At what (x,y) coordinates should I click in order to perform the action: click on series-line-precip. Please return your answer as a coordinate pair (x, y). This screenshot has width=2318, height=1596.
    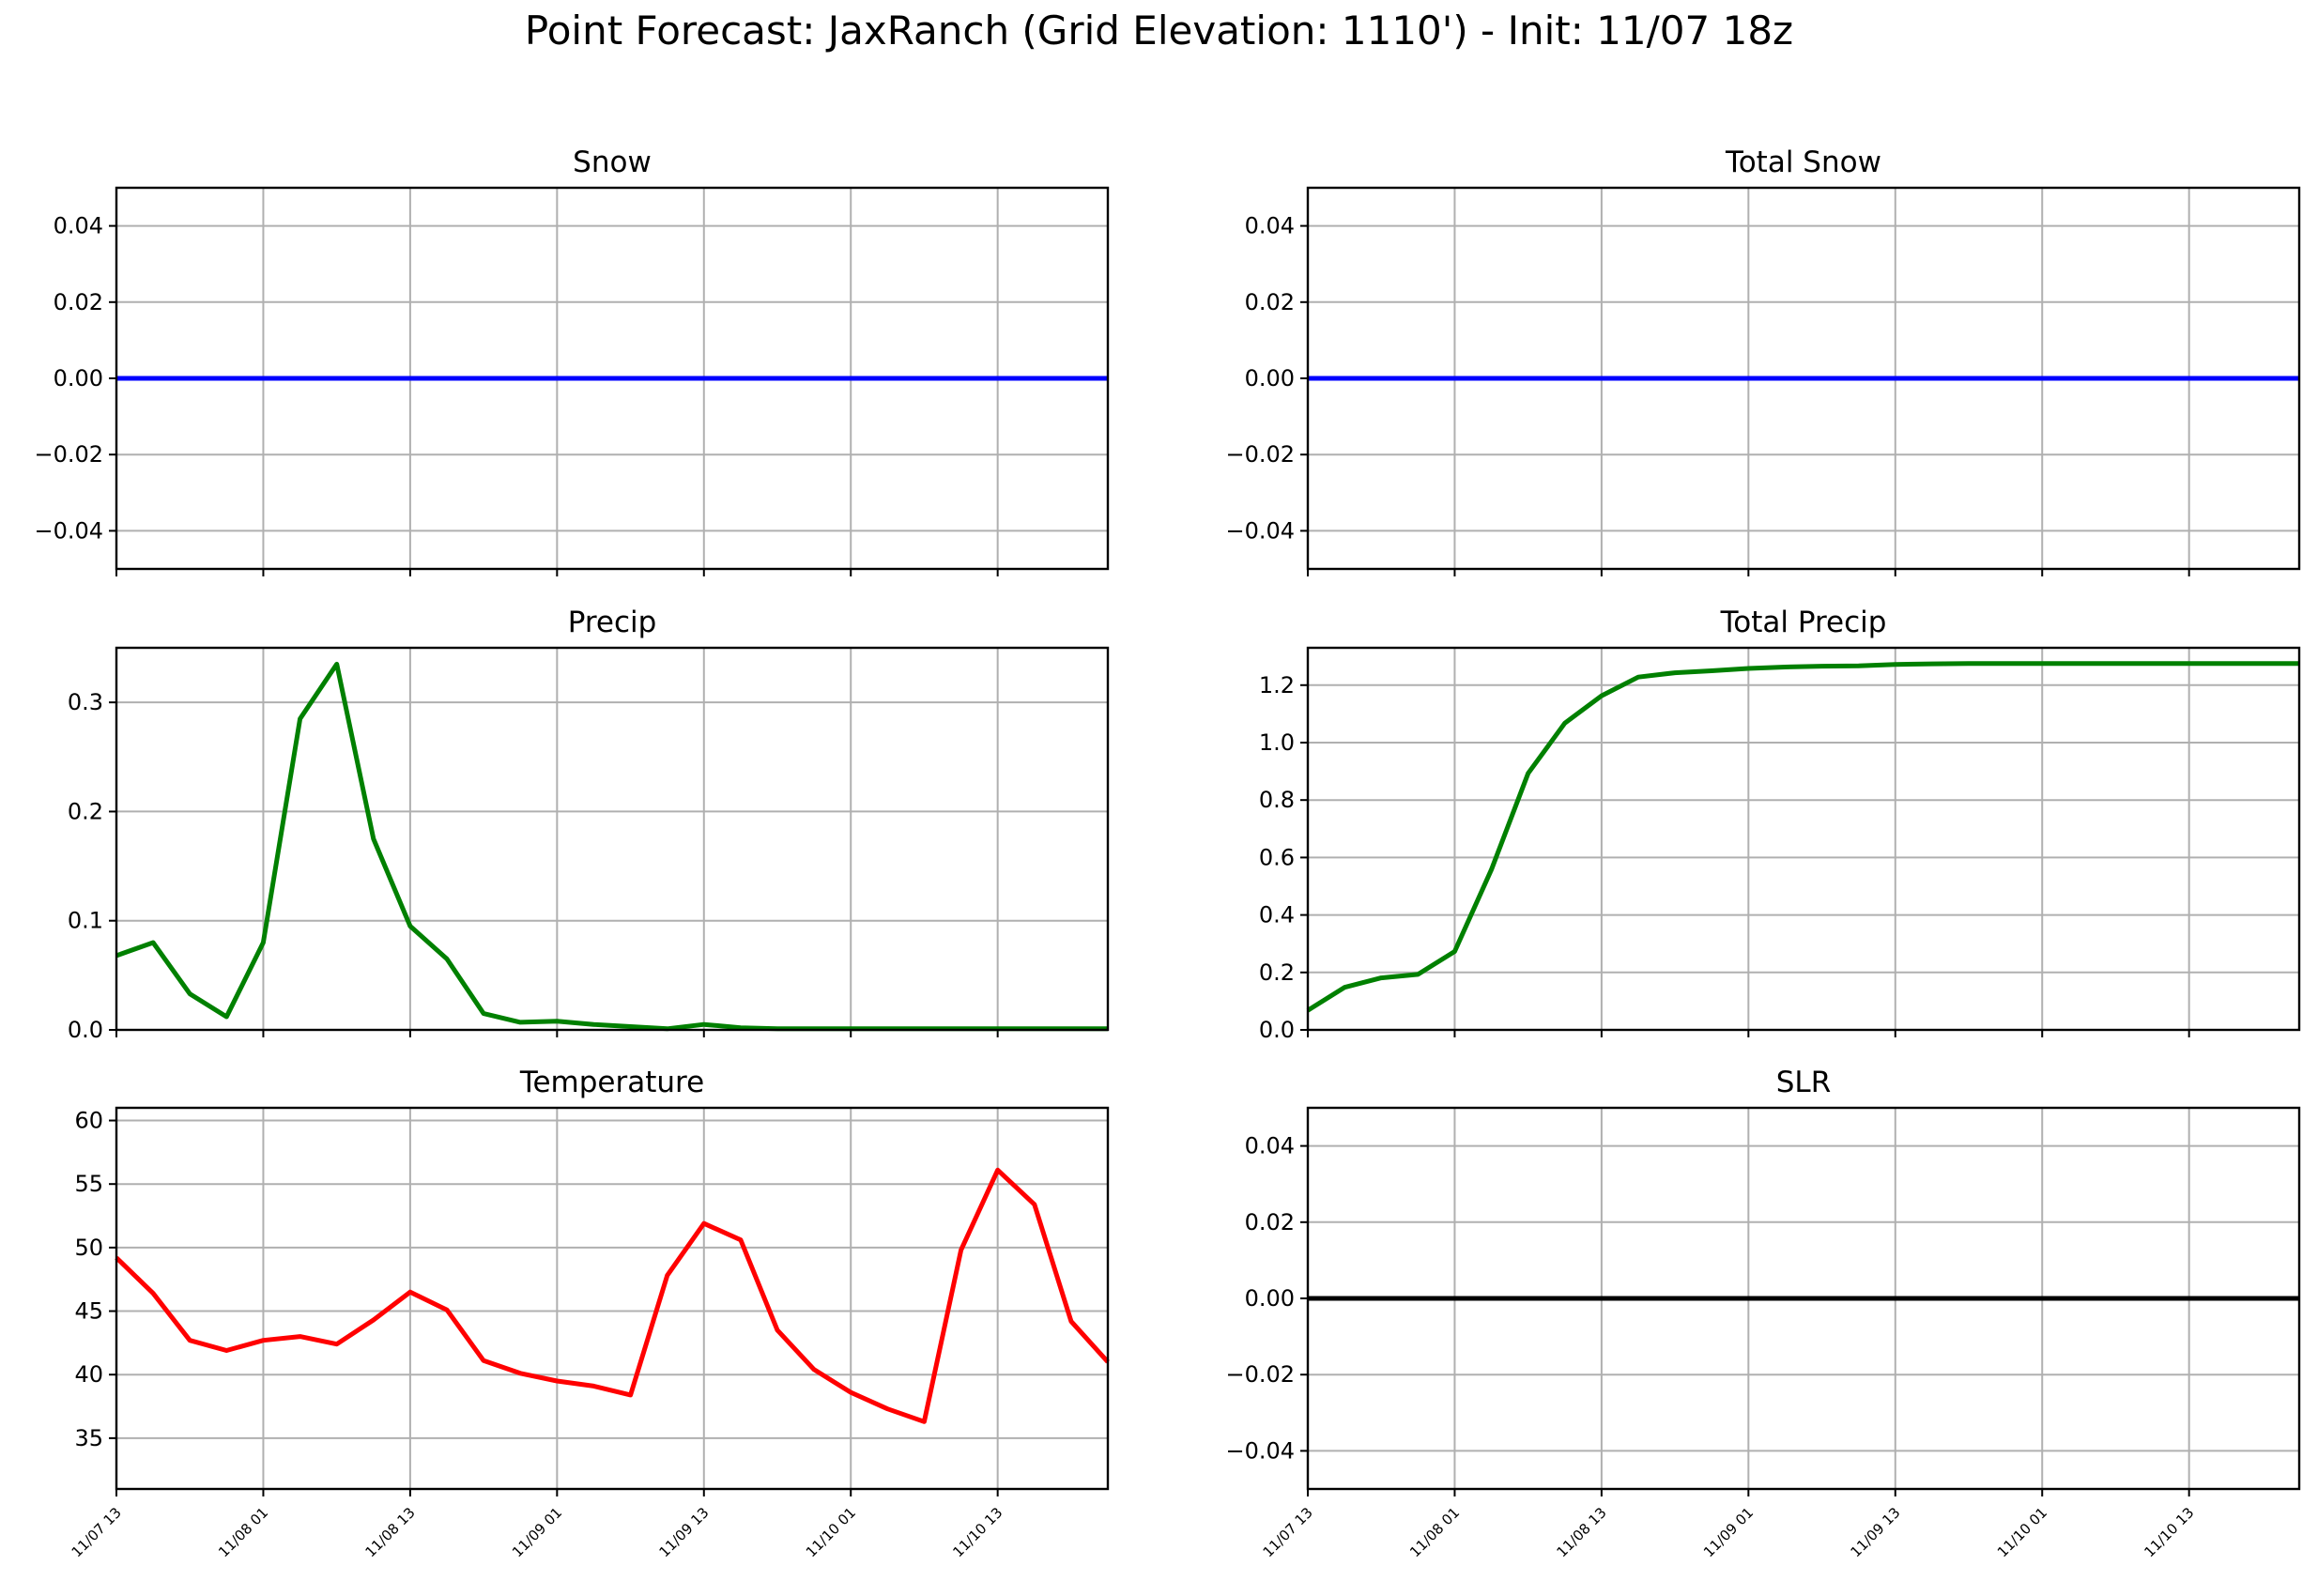
    Looking at the image, I should click on (611, 847).